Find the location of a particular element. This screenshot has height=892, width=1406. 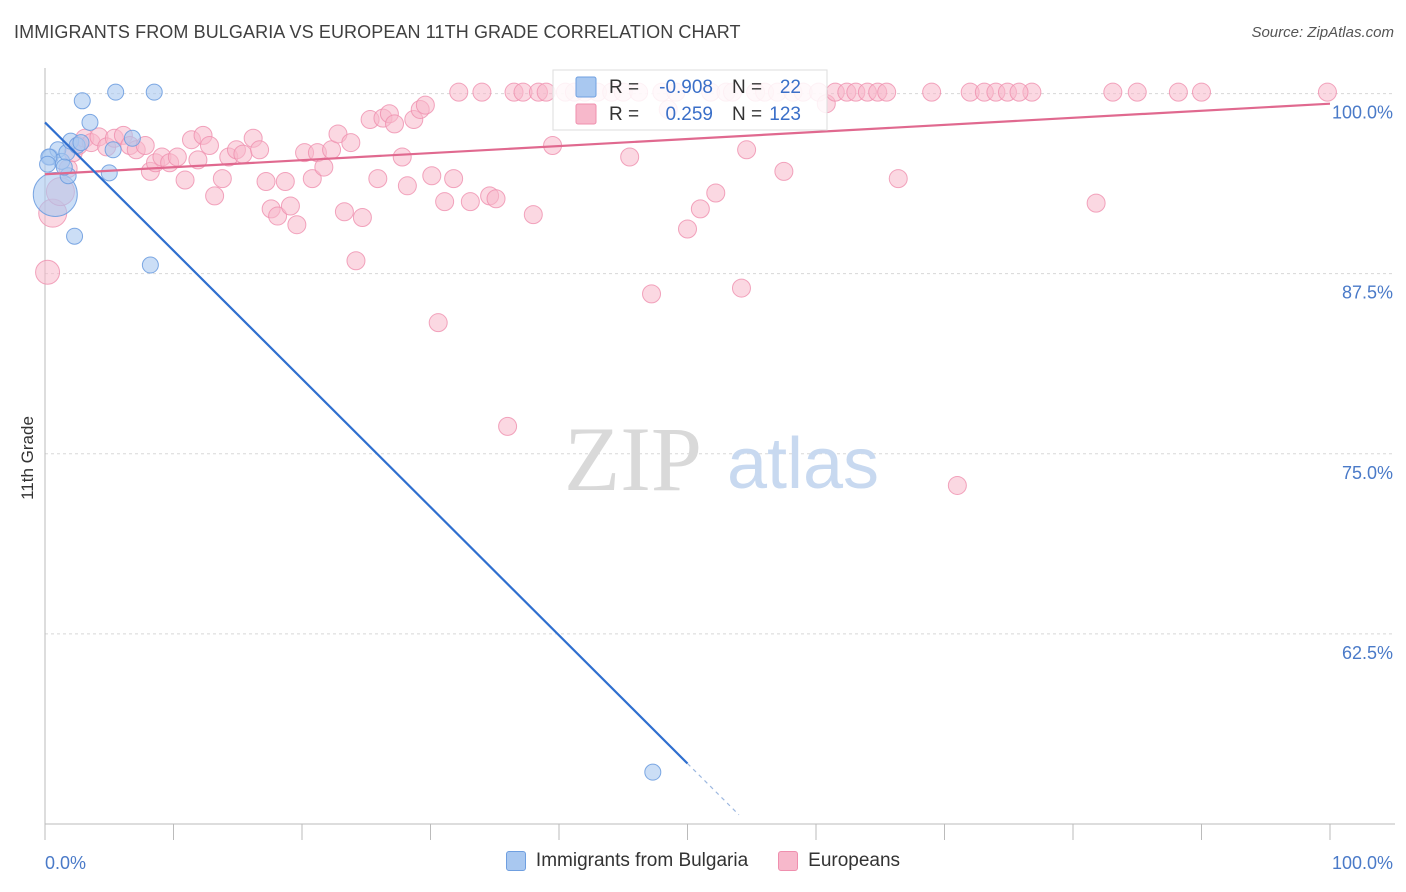

watermark-zip: ZIP is located at coordinates (633, 459).